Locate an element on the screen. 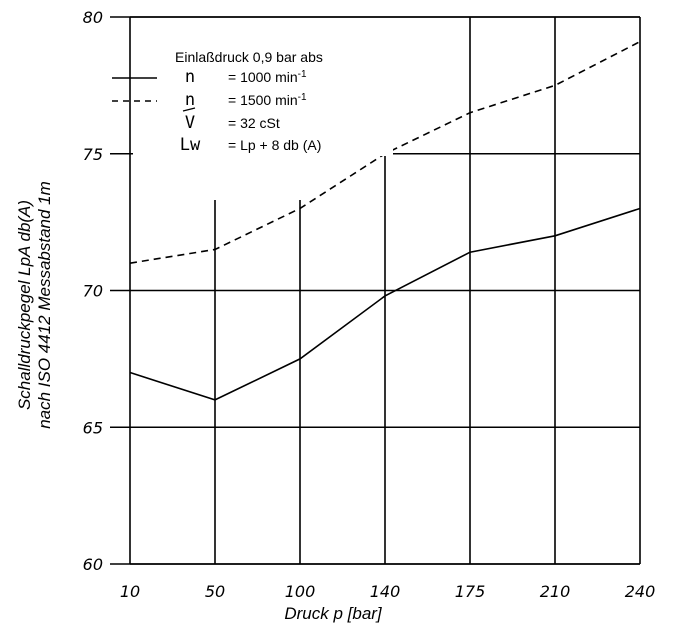 The width and height of the screenshot is (674, 627). legend-symbol-mark is located at coordinates (189, 109).